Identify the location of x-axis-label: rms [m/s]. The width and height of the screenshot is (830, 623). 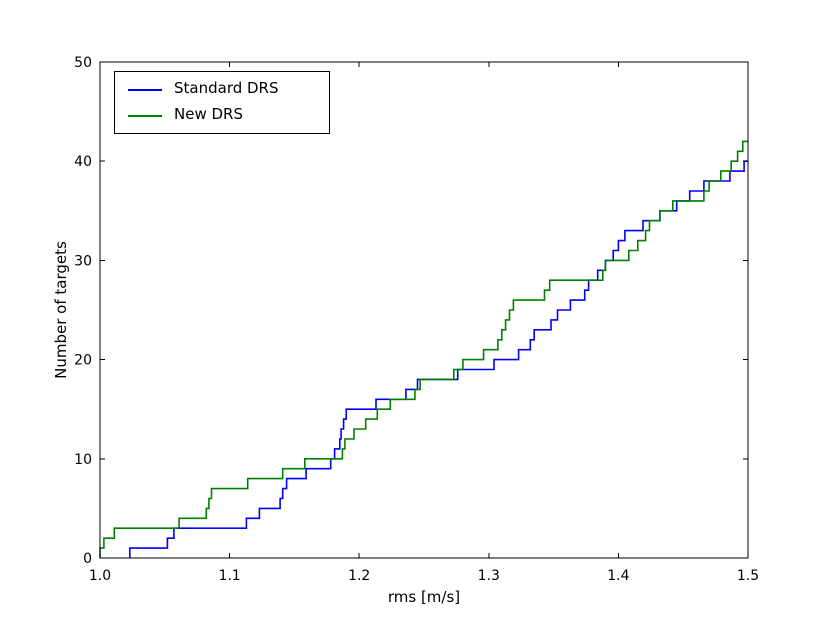
(424, 597).